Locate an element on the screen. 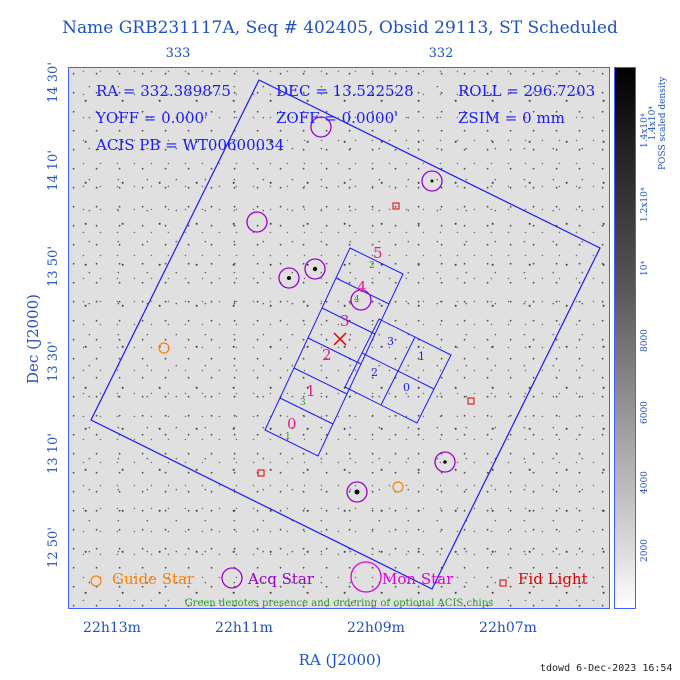 The height and width of the screenshot is (680, 680). optional-chip-3: 3 is located at coordinates (303, 403).